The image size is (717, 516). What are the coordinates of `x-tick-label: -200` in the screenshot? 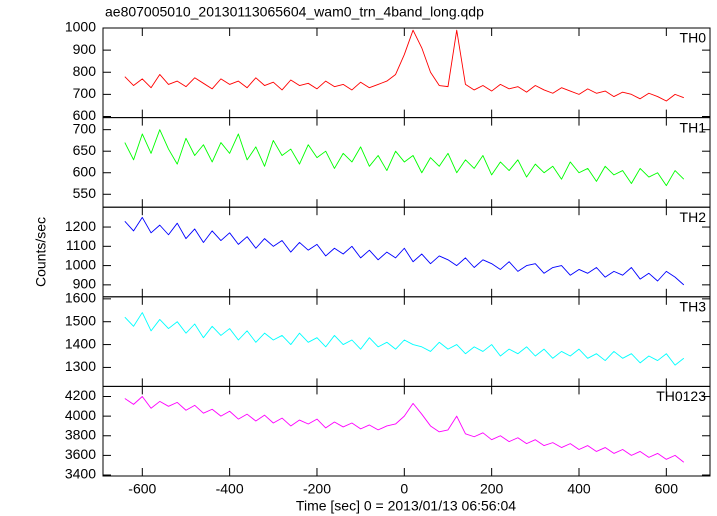 It's located at (317, 489).